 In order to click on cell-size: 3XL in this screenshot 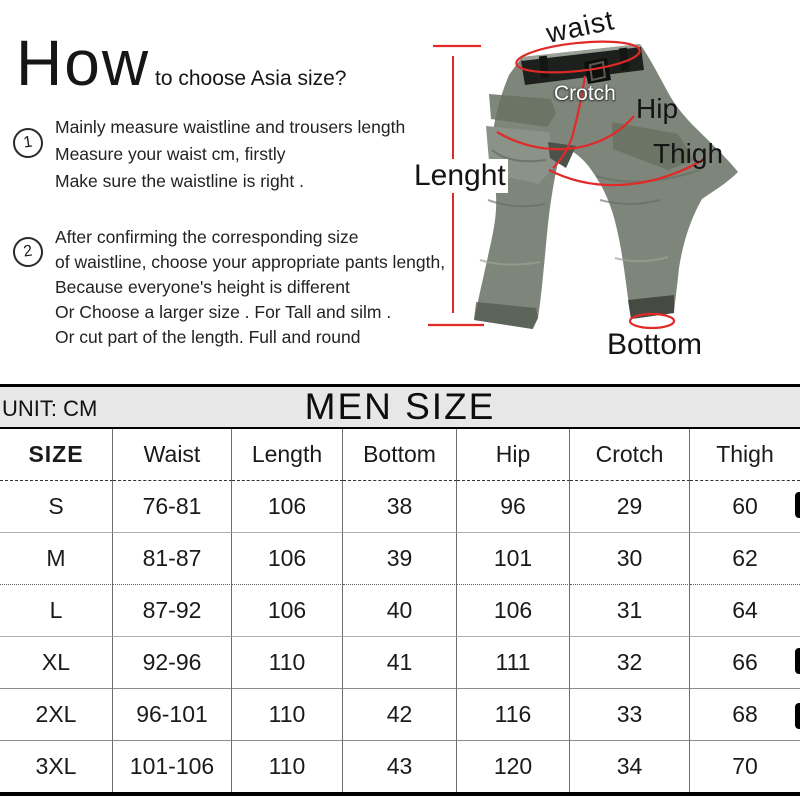, I will do `click(56, 766)`.